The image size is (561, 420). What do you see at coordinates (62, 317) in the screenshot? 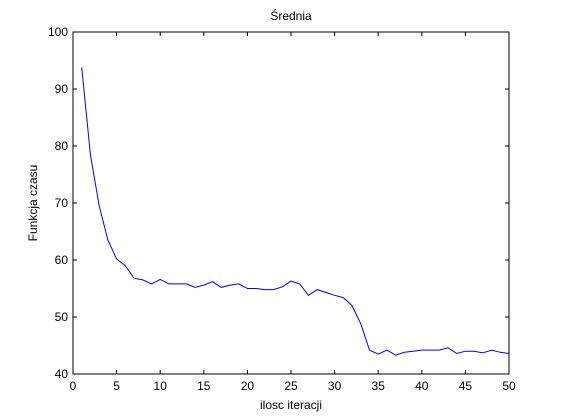
I see `y-tick-label: 50` at bounding box center [62, 317].